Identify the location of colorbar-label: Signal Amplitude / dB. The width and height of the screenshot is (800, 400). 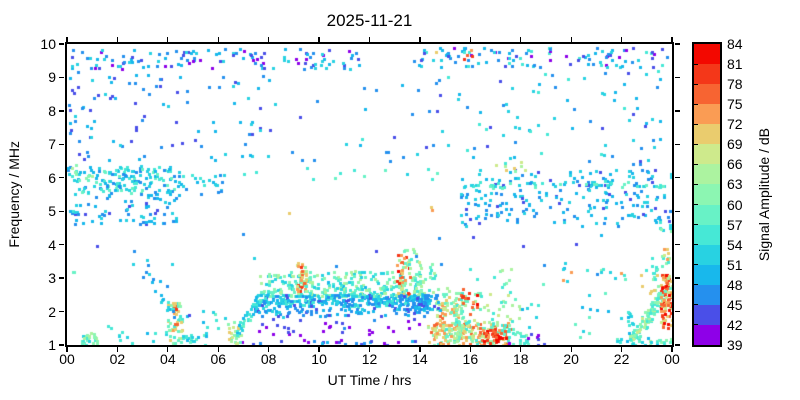
(764, 194).